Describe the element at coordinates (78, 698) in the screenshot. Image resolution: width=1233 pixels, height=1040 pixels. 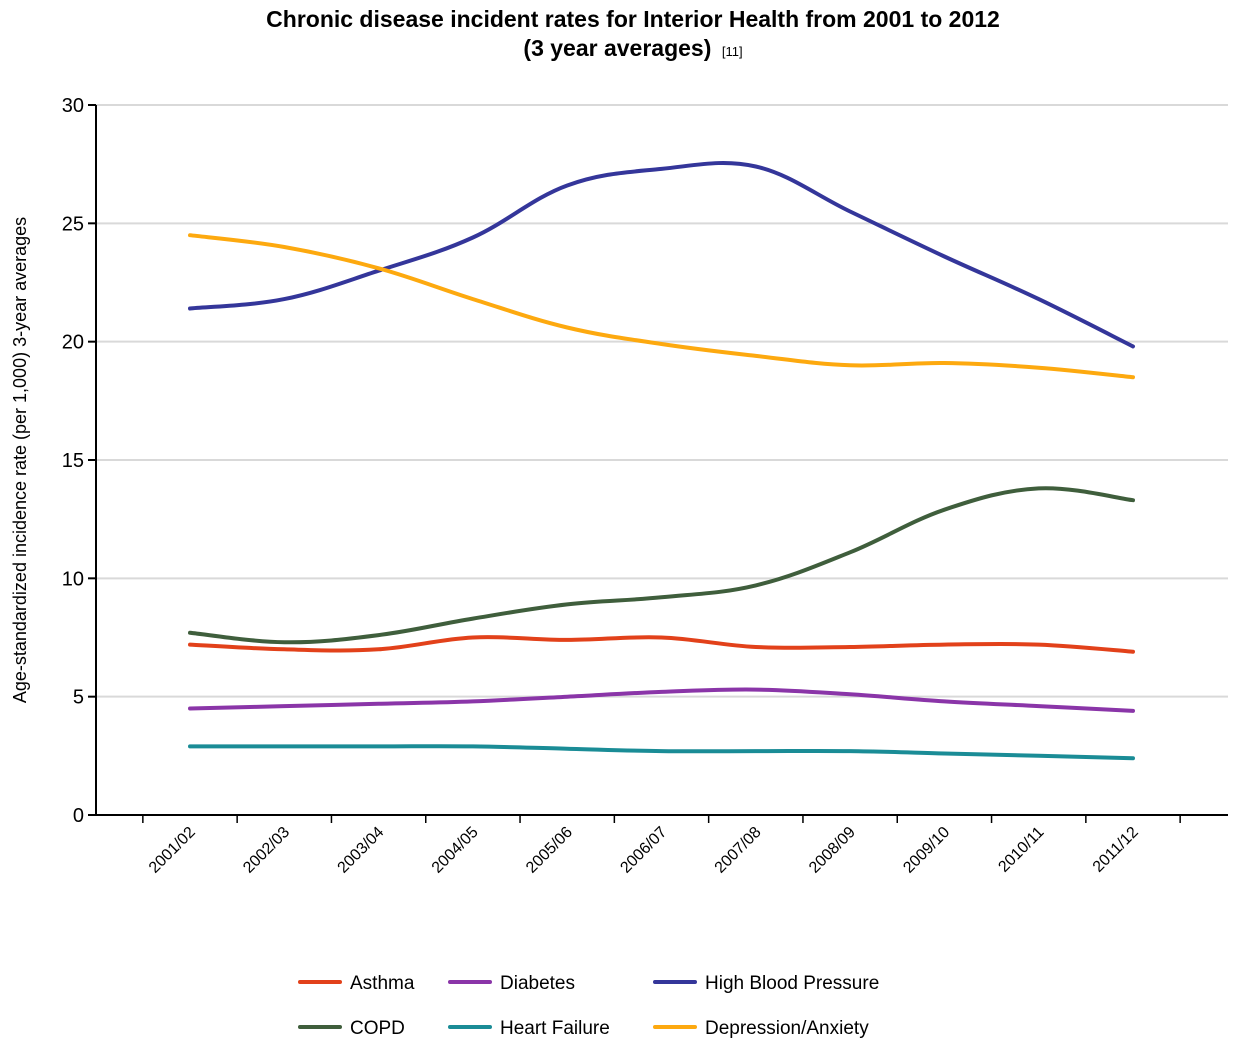
I see `y-tick-label: 5` at that location.